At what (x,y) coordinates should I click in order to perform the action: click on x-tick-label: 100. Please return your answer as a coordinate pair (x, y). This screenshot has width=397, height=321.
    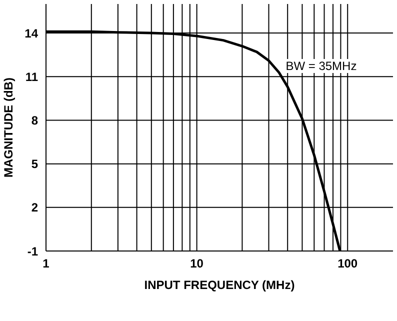
    Looking at the image, I should click on (348, 263).